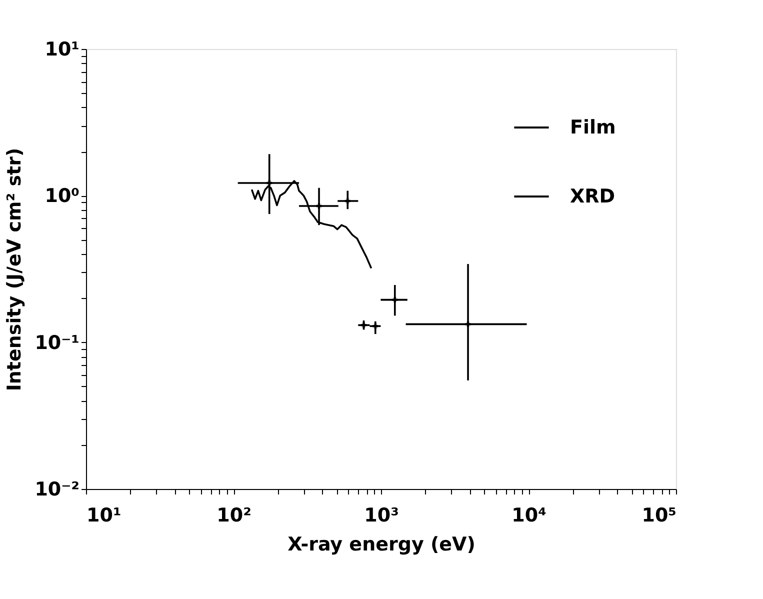  I want to click on y-axis-title: Intensity (J/eV cm² str), so click(15, 270).